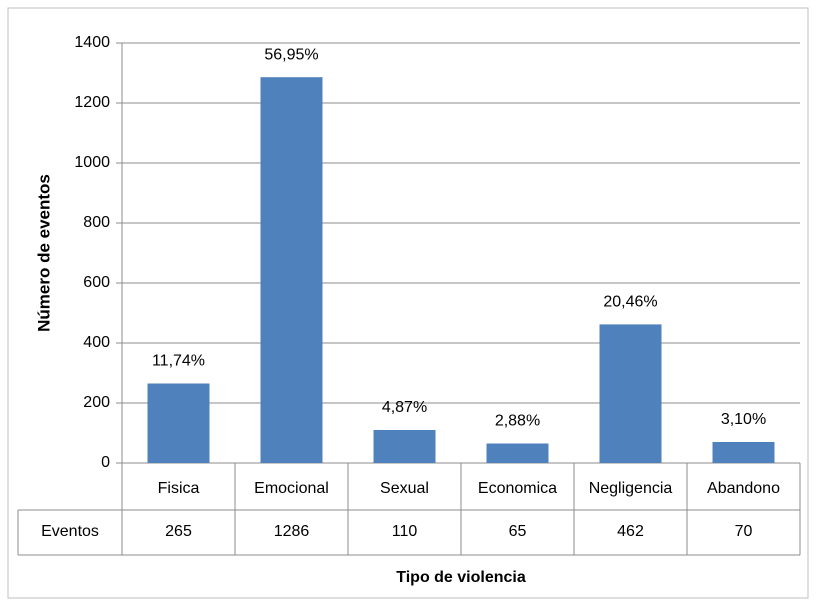 This screenshot has width=818, height=601. I want to click on y-tick-label: 400, so click(96, 342).